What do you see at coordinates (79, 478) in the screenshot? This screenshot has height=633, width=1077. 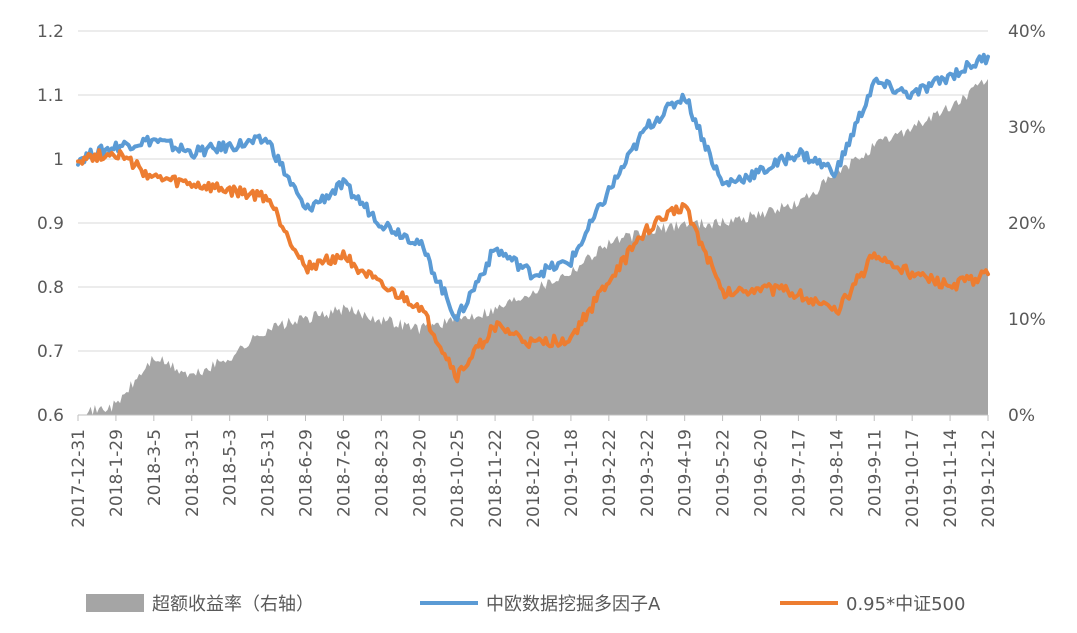 I see `x-tick-label: 2017-12-31` at bounding box center [79, 478].